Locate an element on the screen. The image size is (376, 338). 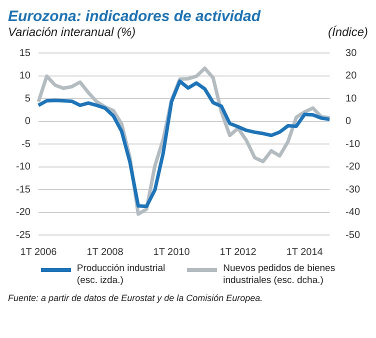
y2-tick-label: 0 is located at coordinates (349, 121).